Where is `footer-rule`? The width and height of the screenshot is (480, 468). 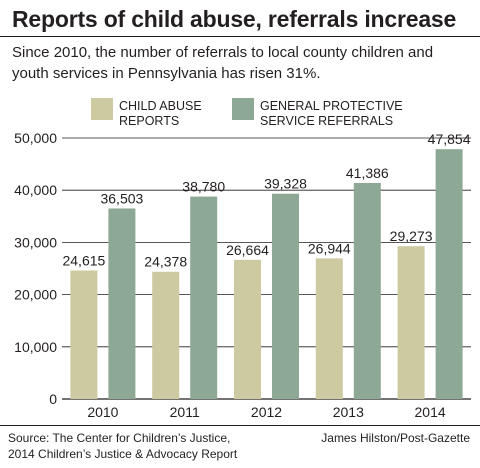
footer-rule is located at coordinates (240, 425).